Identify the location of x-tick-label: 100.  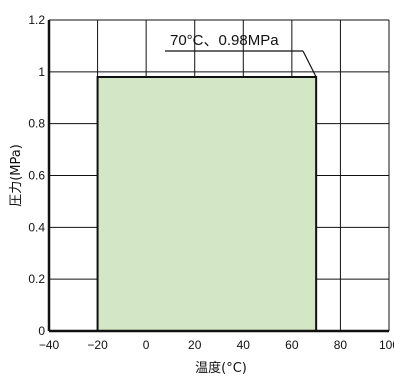
(386, 345).